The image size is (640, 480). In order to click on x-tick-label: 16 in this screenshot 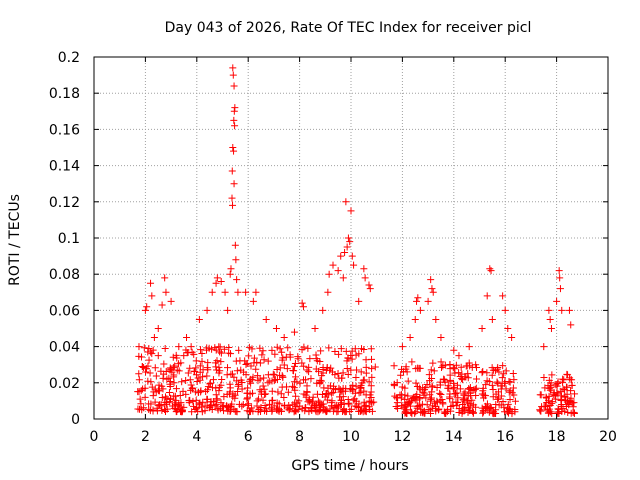, I will do `click(505, 437)`.